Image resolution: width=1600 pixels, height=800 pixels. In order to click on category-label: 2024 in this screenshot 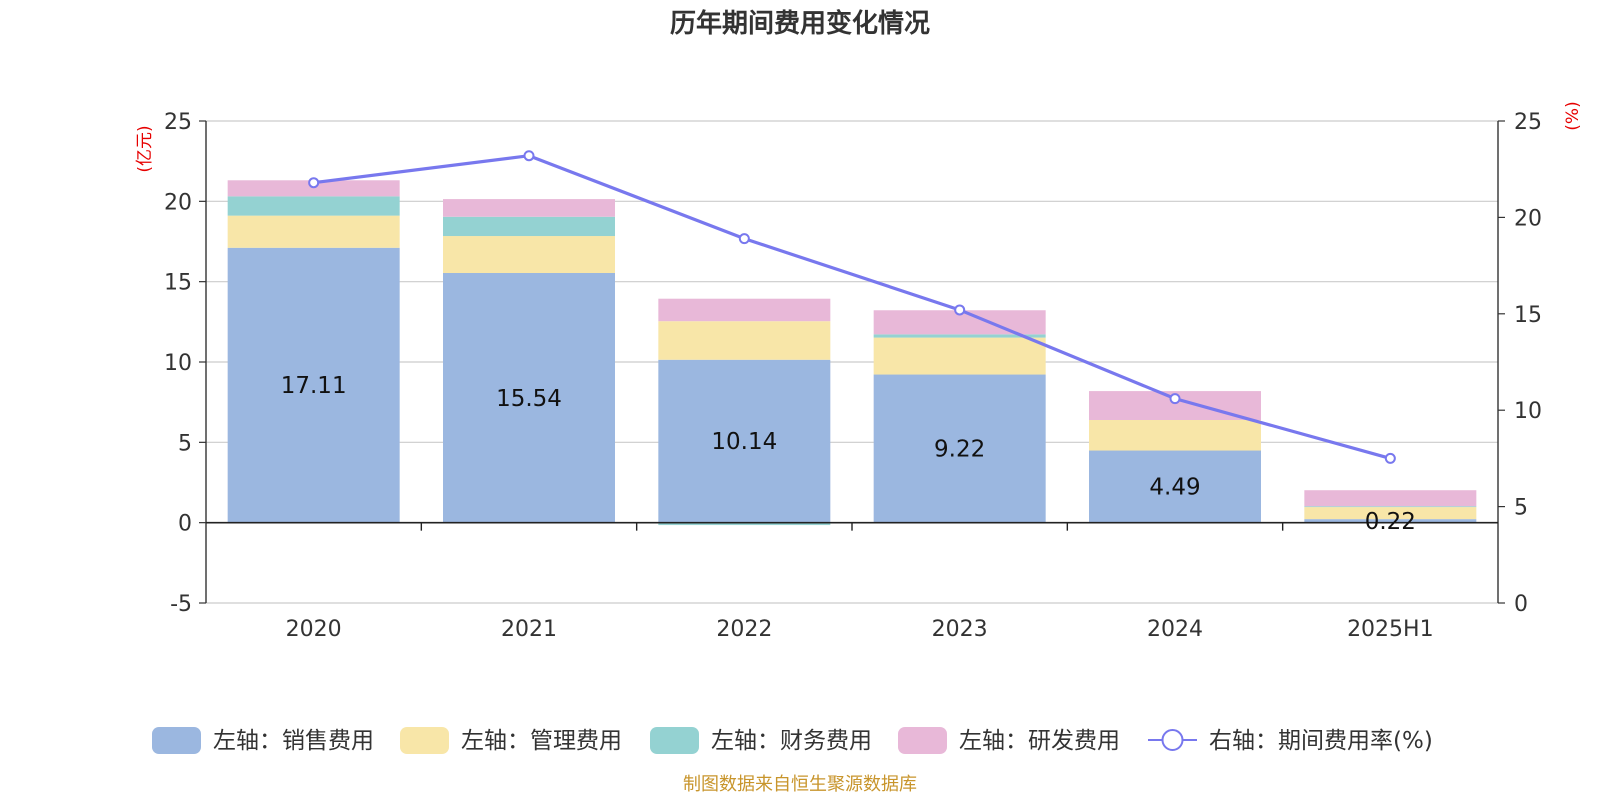, I will do `click(1175, 629)`.